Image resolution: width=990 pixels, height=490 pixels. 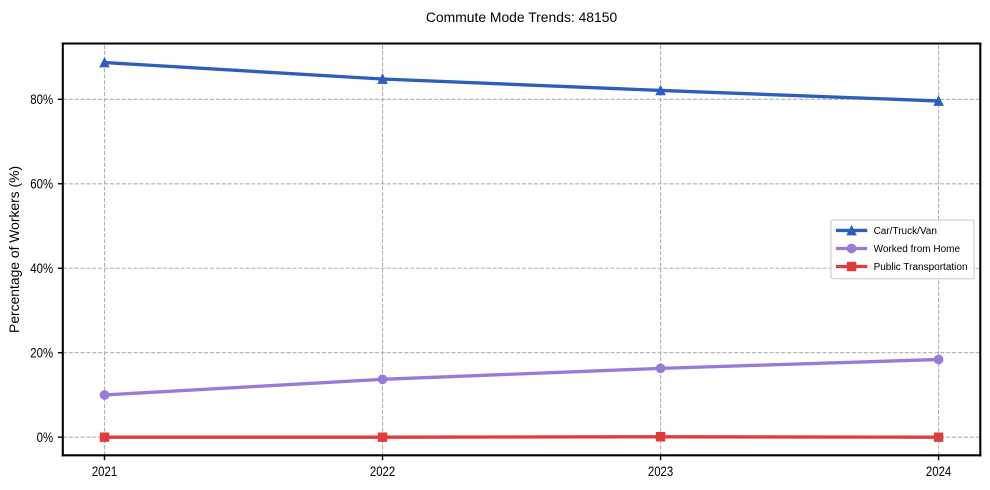 What do you see at coordinates (41, 99) in the screenshot?
I see `svg-text: 80%` at bounding box center [41, 99].